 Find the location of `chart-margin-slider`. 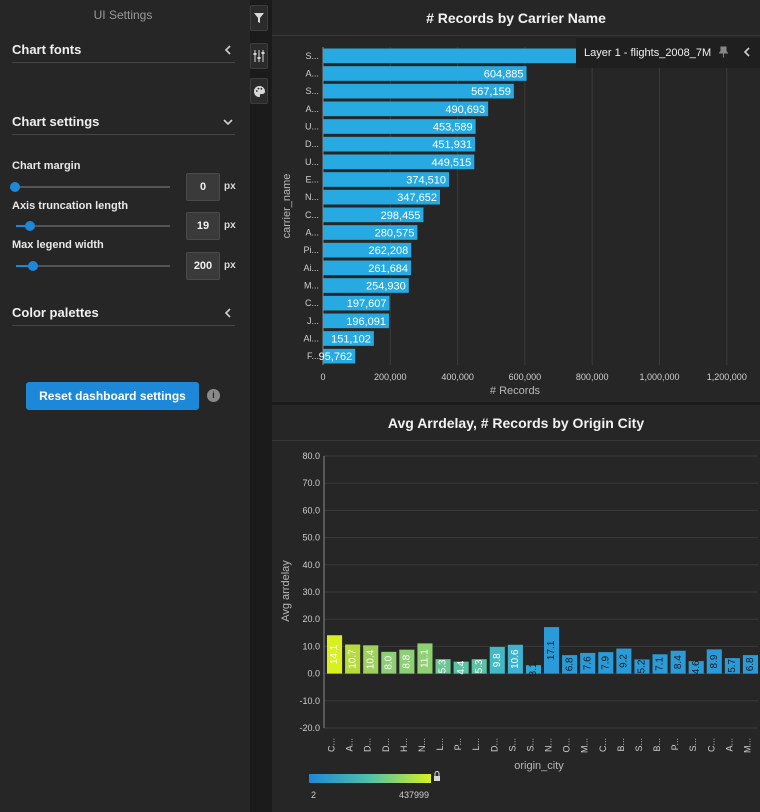

chart-margin-slider is located at coordinates (90, 187).